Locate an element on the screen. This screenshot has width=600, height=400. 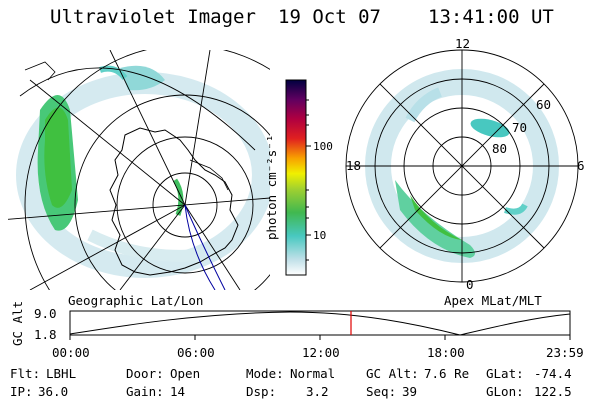
ground-track is located at coordinates (205, 247).